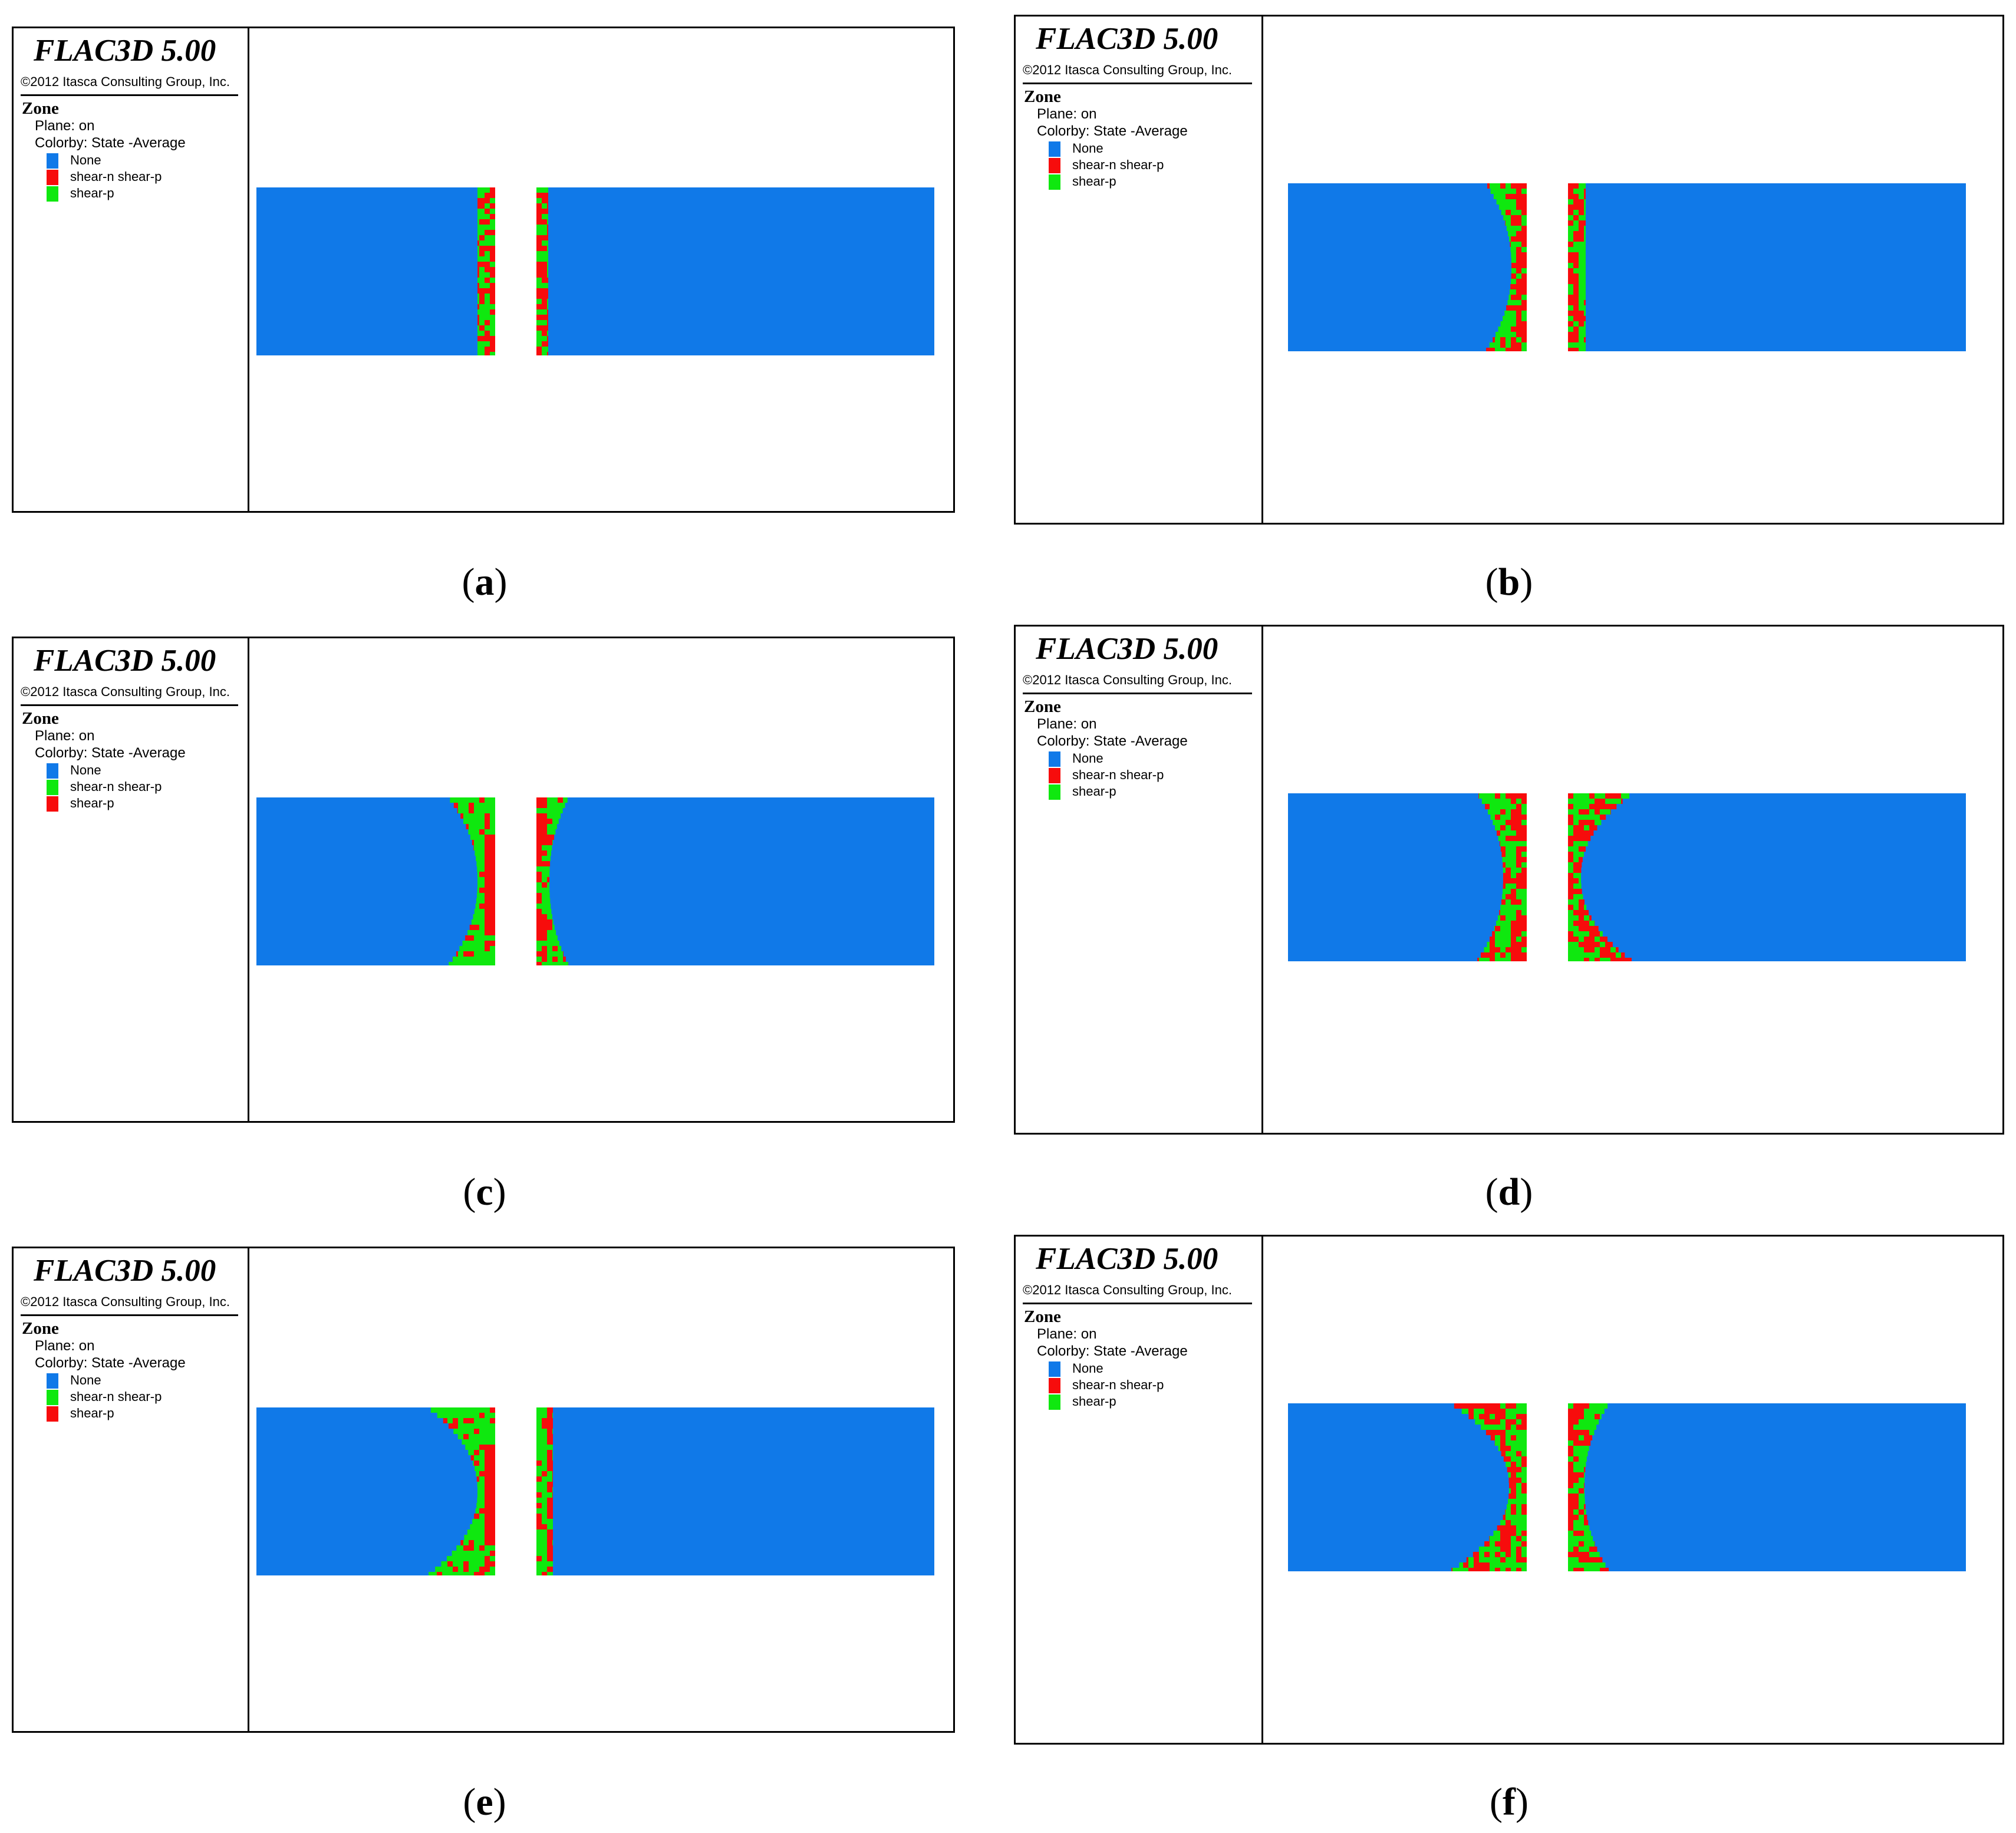 The image size is (2016, 1833). I want to click on model-plot, so click(1632, 880).